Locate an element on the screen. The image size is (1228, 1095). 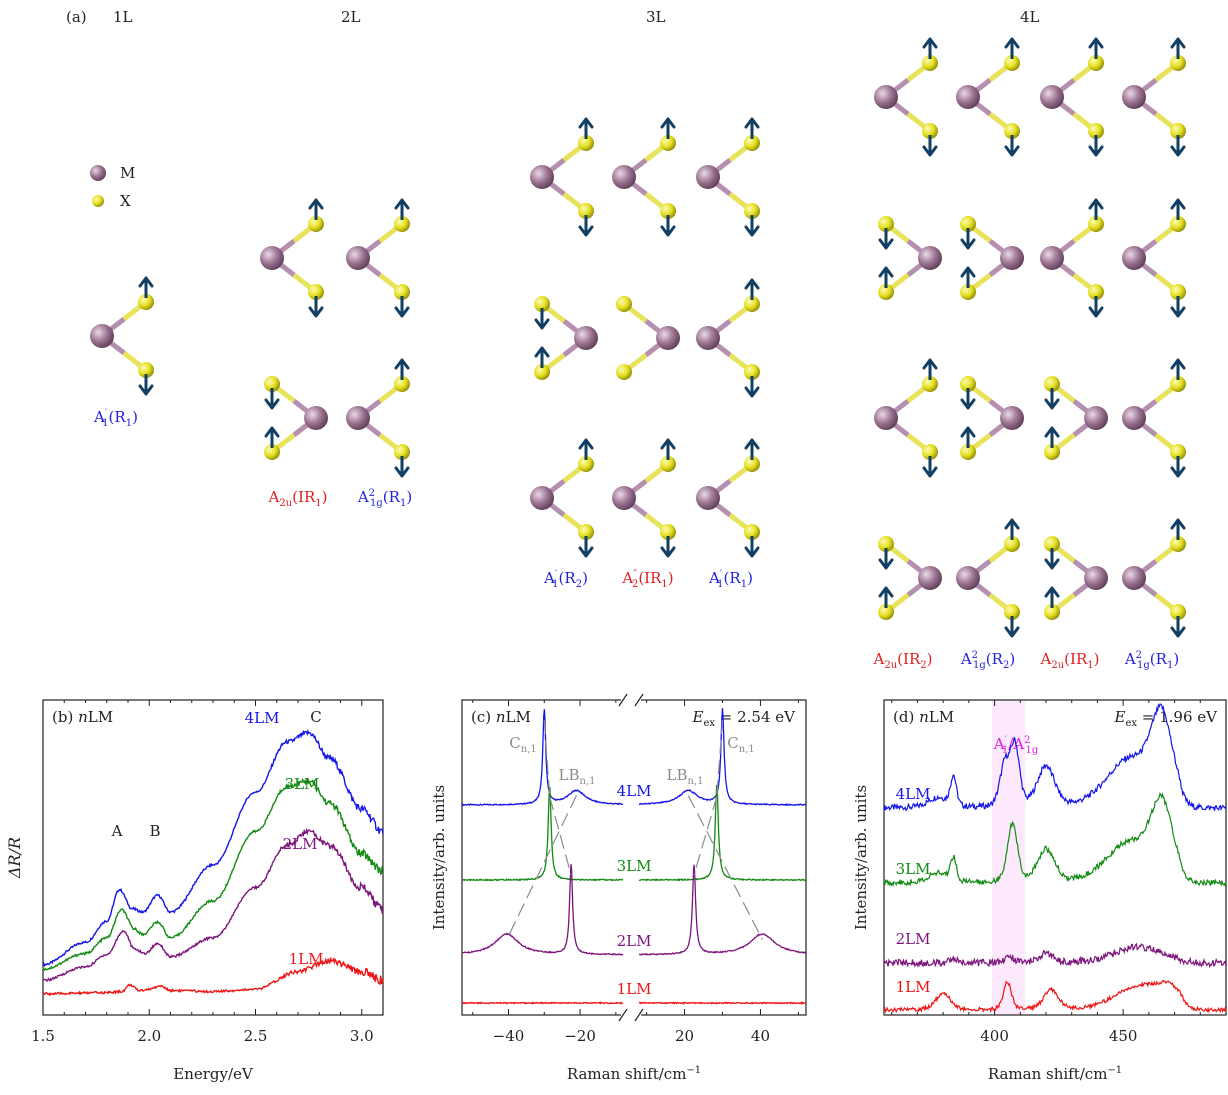
guide-dashed-line is located at coordinates (547, 758).